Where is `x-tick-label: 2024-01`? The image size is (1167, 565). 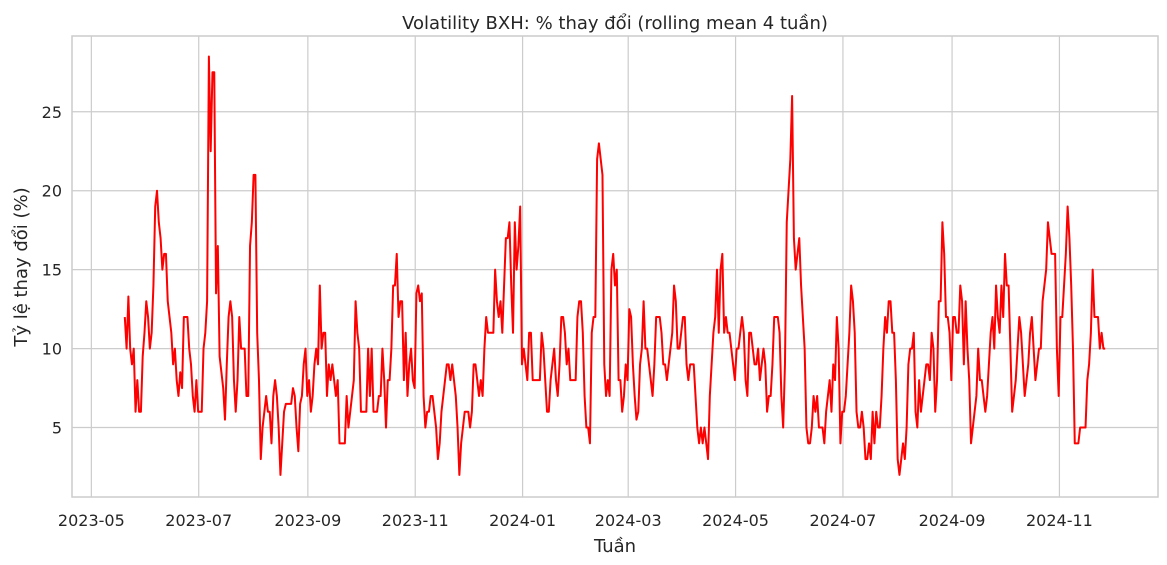 x-tick-label: 2024-01 is located at coordinates (522, 520).